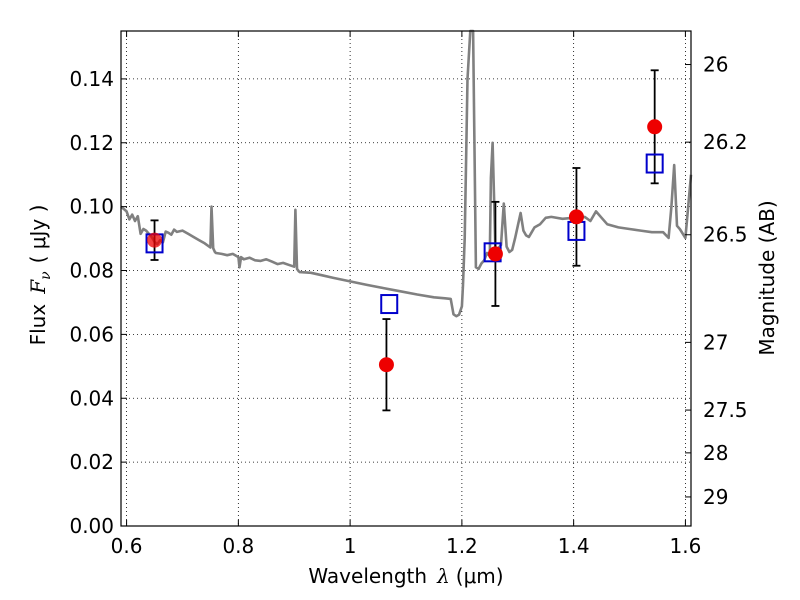  Describe the element at coordinates (91, 462) in the screenshot. I see `y-tick-label: 0.02` at that location.